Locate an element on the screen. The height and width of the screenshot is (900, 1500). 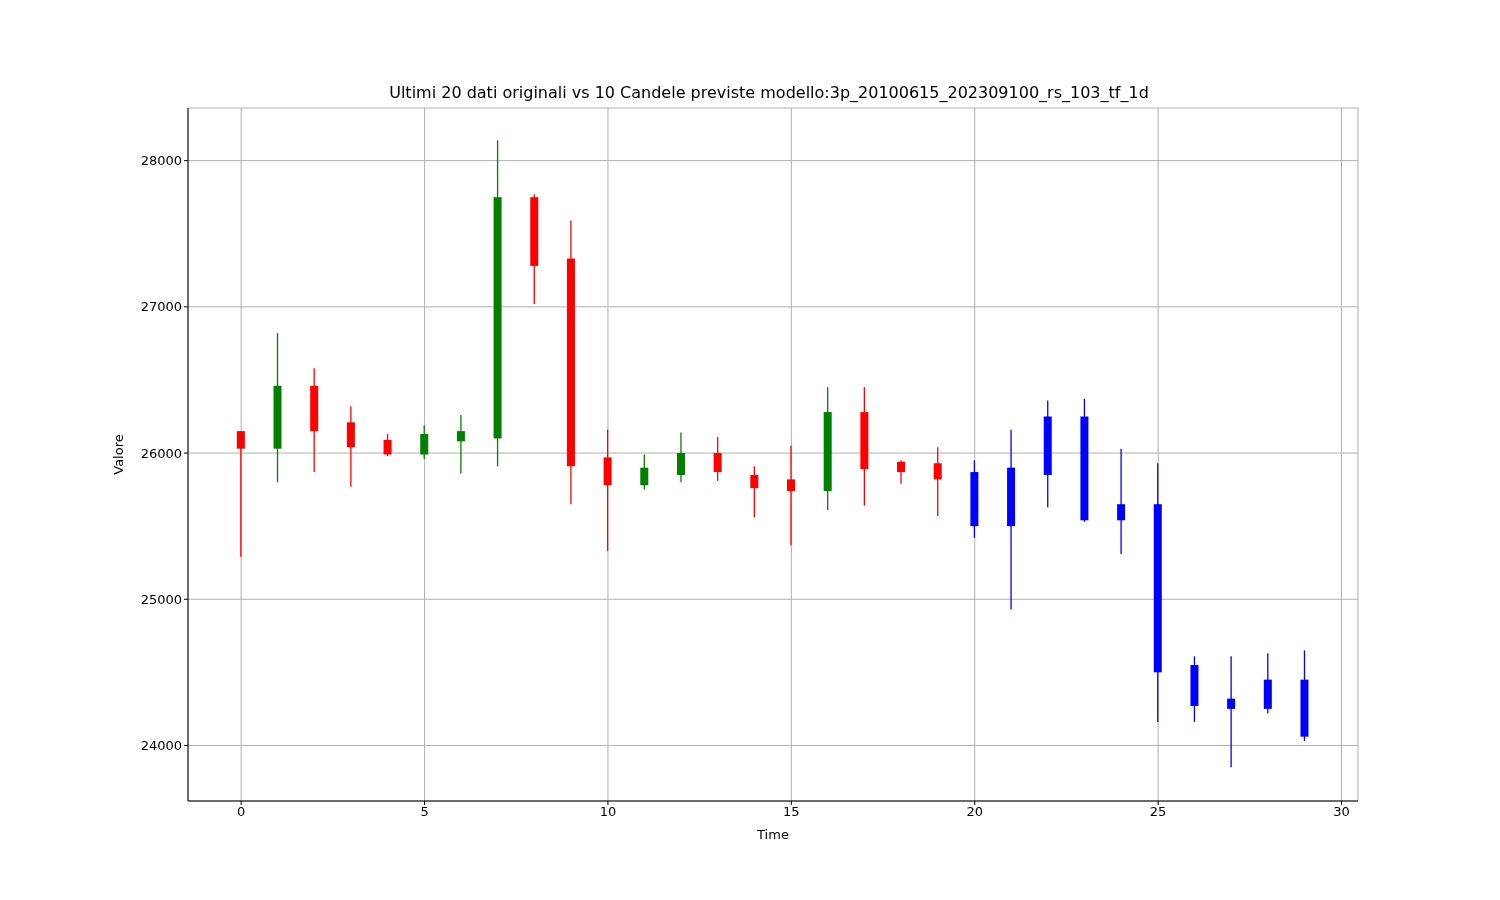
y-tick-label: 25000 is located at coordinates (161, 599).